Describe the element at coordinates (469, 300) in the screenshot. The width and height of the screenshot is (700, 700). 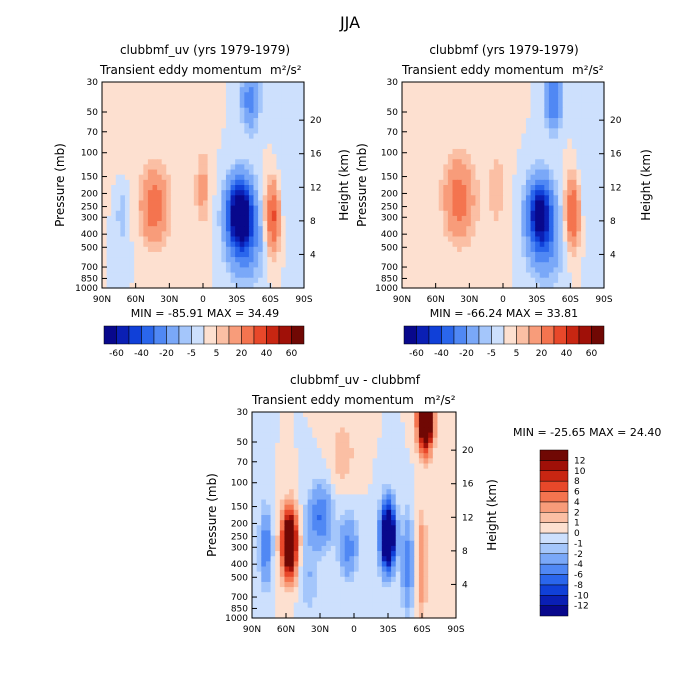
I see `x-tick-label: 30N` at that location.